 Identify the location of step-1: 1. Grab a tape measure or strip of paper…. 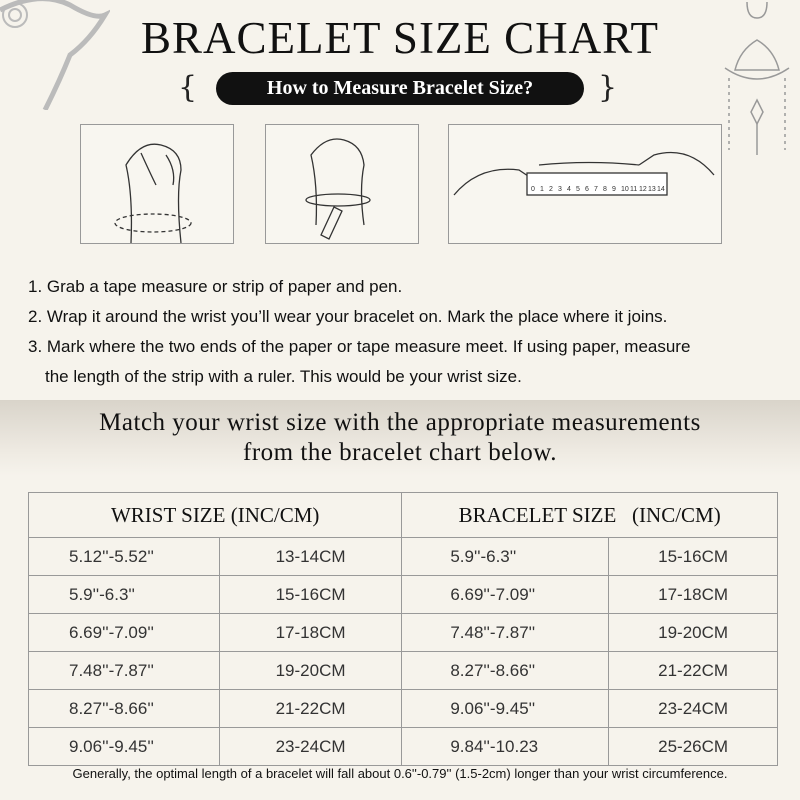
(215, 286).